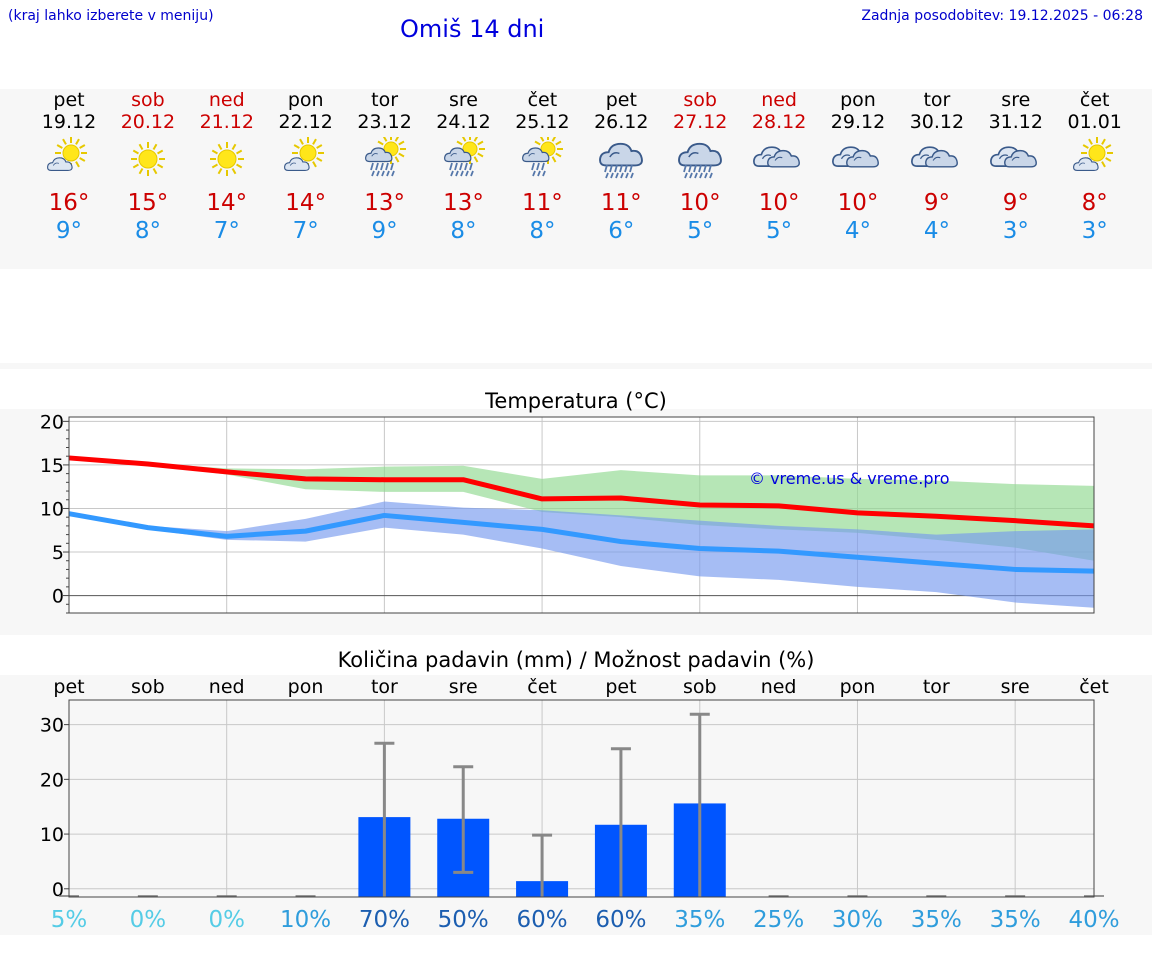 The image size is (1152, 975). I want to click on day-column: sob 27.12 10° 5°, so click(700, 167).